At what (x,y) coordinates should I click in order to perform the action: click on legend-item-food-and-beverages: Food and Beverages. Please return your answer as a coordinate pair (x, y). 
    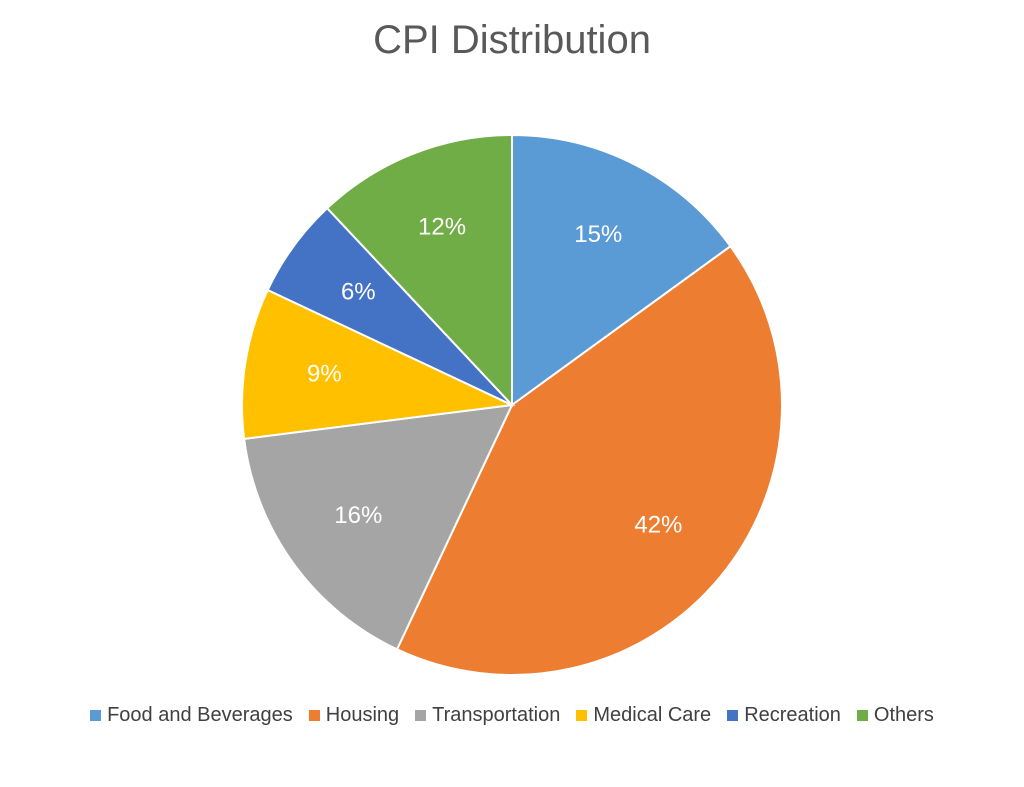
    Looking at the image, I should click on (191, 715).